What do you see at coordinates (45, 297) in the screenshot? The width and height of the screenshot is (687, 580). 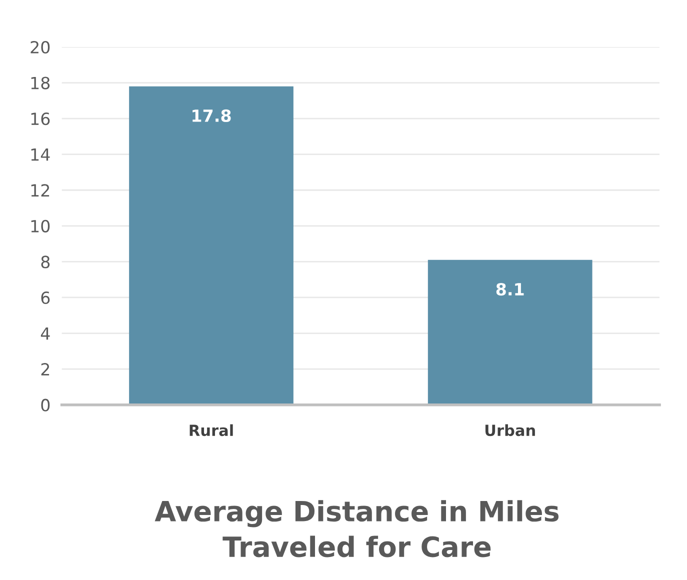 I see `y-tick-label: 6` at bounding box center [45, 297].